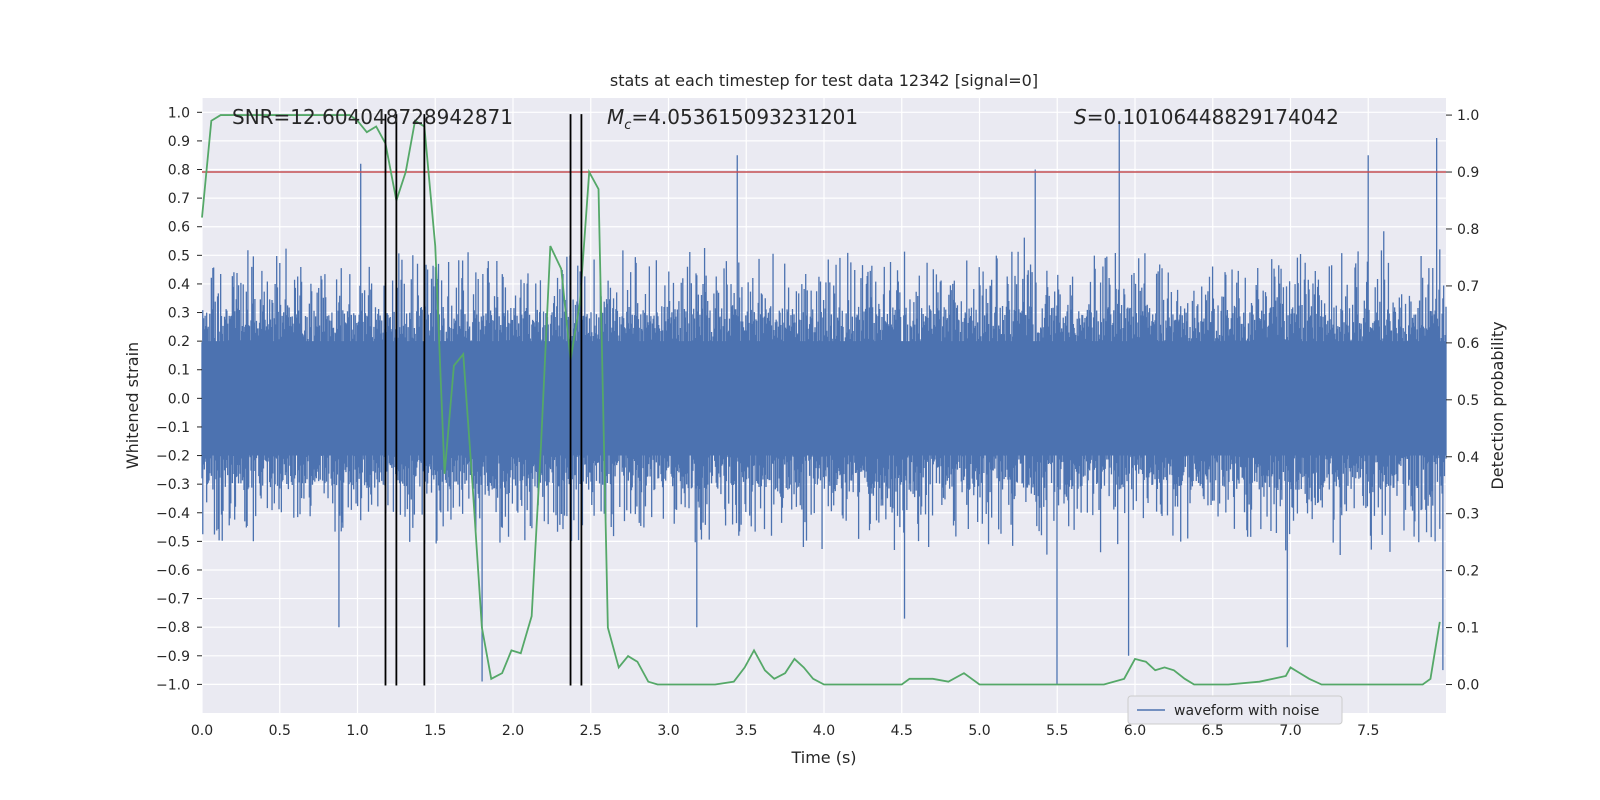 Image resolution: width=1600 pixels, height=800 pixels. I want to click on y-left-tick-label: −0.3, so click(173, 485).